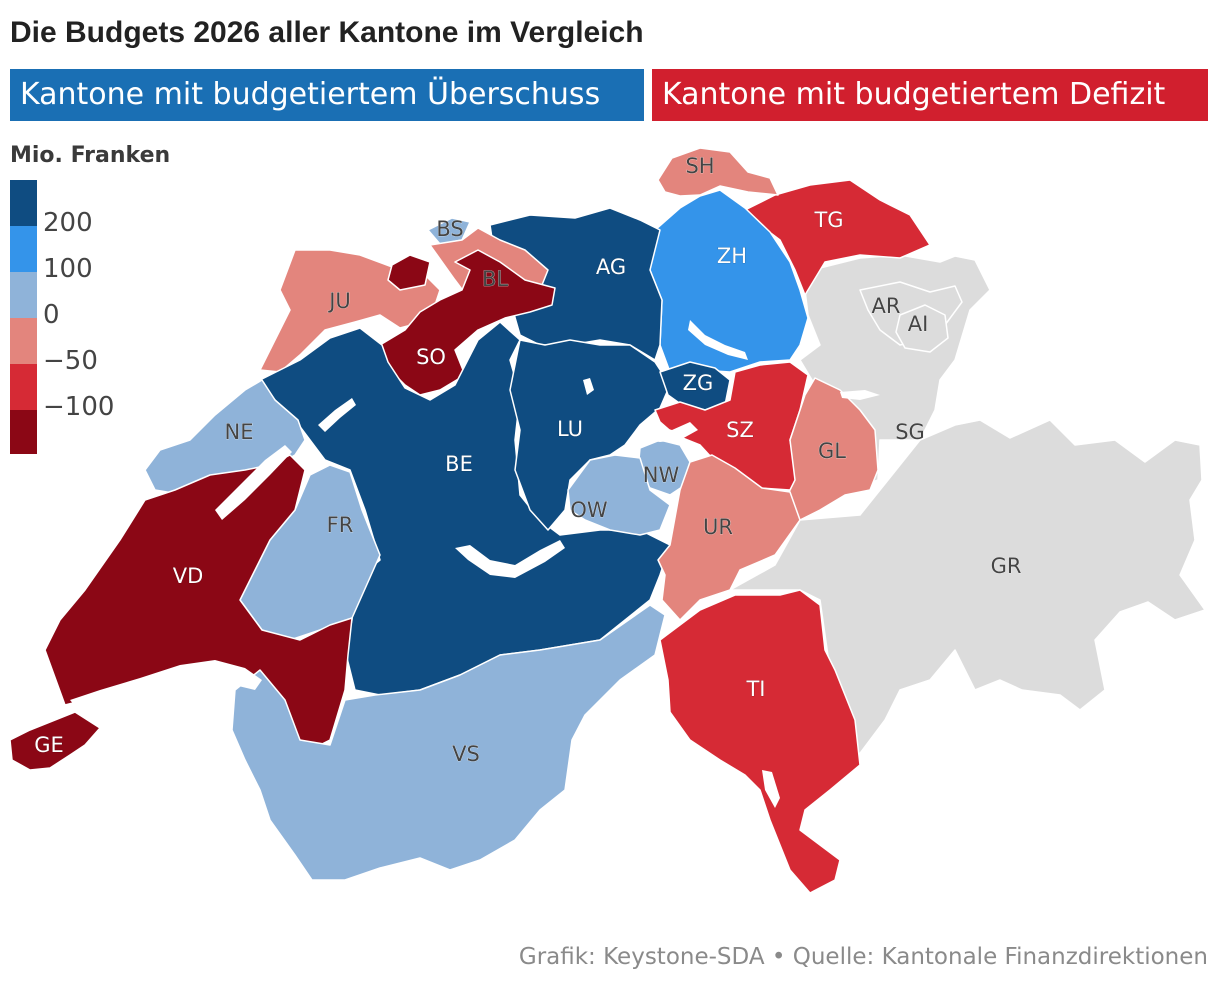  Describe the element at coordinates (68, 269) in the screenshot. I see `legend-tick-100: 100` at that location.